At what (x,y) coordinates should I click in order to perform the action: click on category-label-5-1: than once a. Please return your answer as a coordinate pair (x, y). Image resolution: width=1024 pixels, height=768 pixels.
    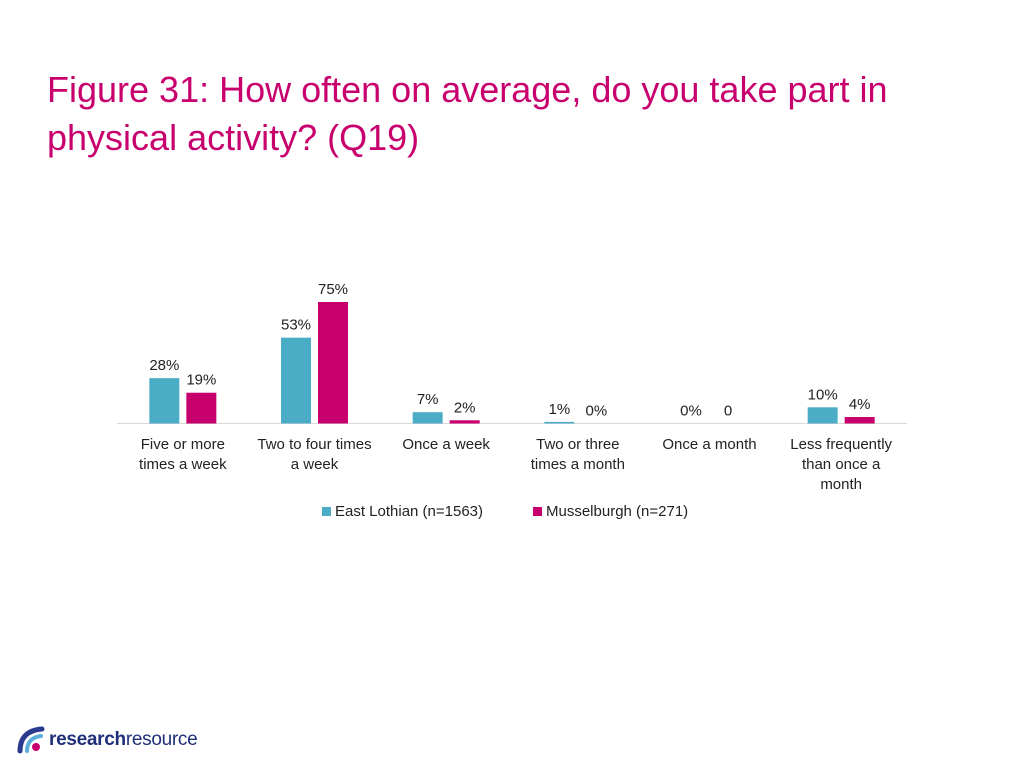
    Looking at the image, I should click on (841, 464).